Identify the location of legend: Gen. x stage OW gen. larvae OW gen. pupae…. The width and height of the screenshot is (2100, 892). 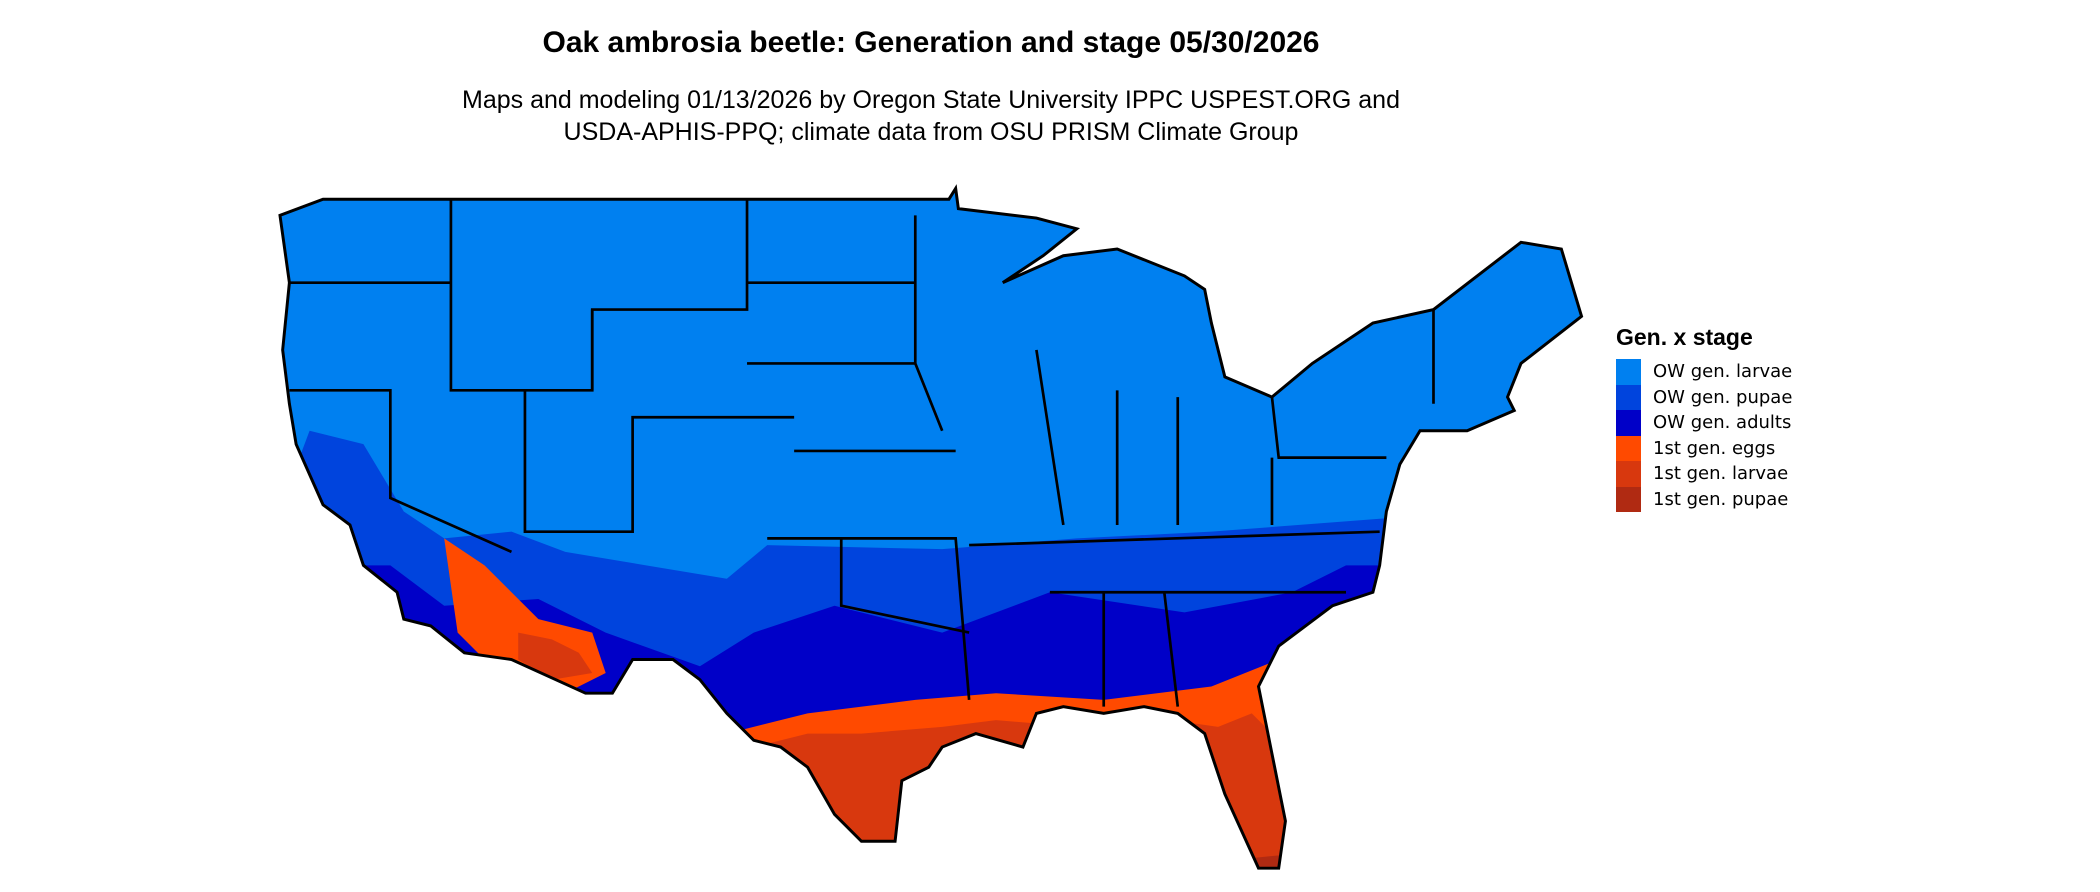
(1704, 418).